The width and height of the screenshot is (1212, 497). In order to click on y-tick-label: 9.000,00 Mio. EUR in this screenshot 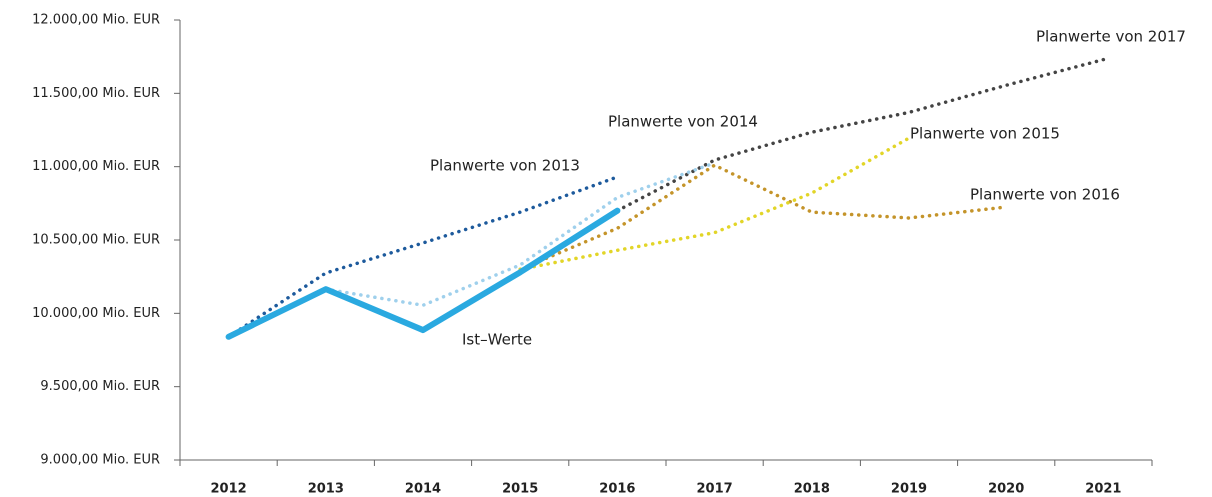, I will do `click(100, 460)`.